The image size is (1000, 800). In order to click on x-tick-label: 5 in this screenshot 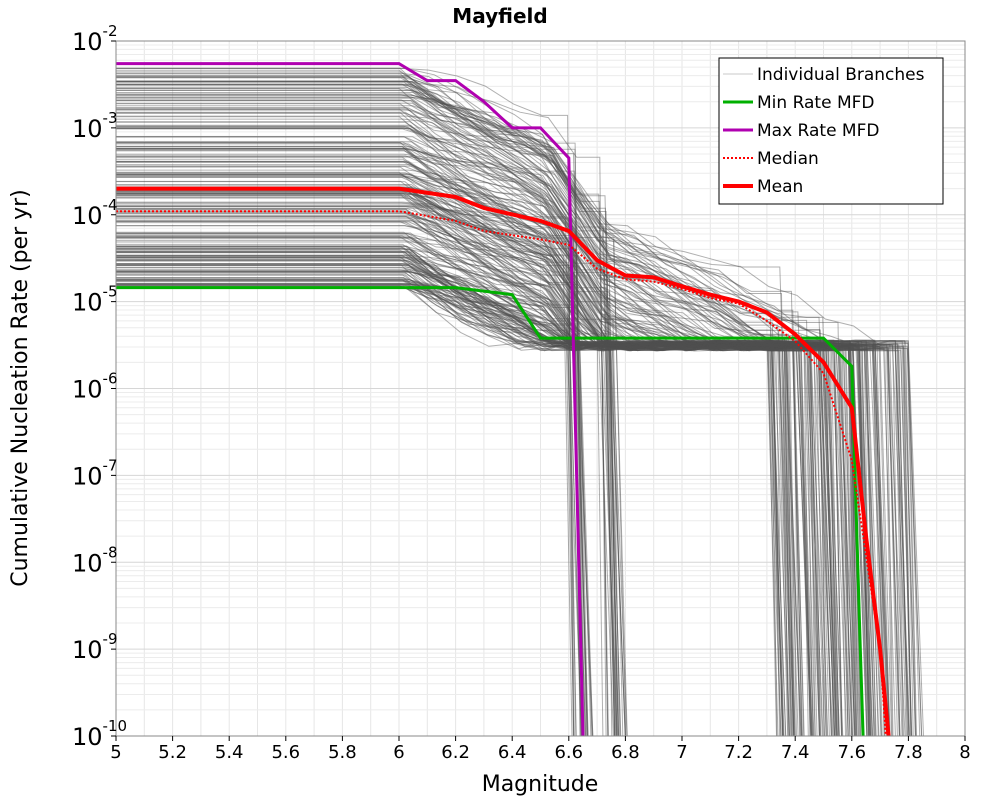, I will do `click(115, 752)`.